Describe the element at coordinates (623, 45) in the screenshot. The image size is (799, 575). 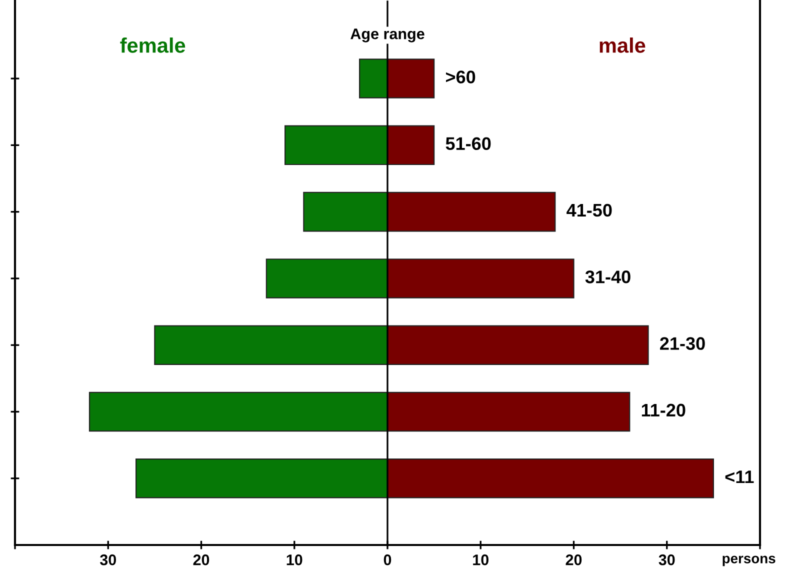
I see `text: male` at that location.